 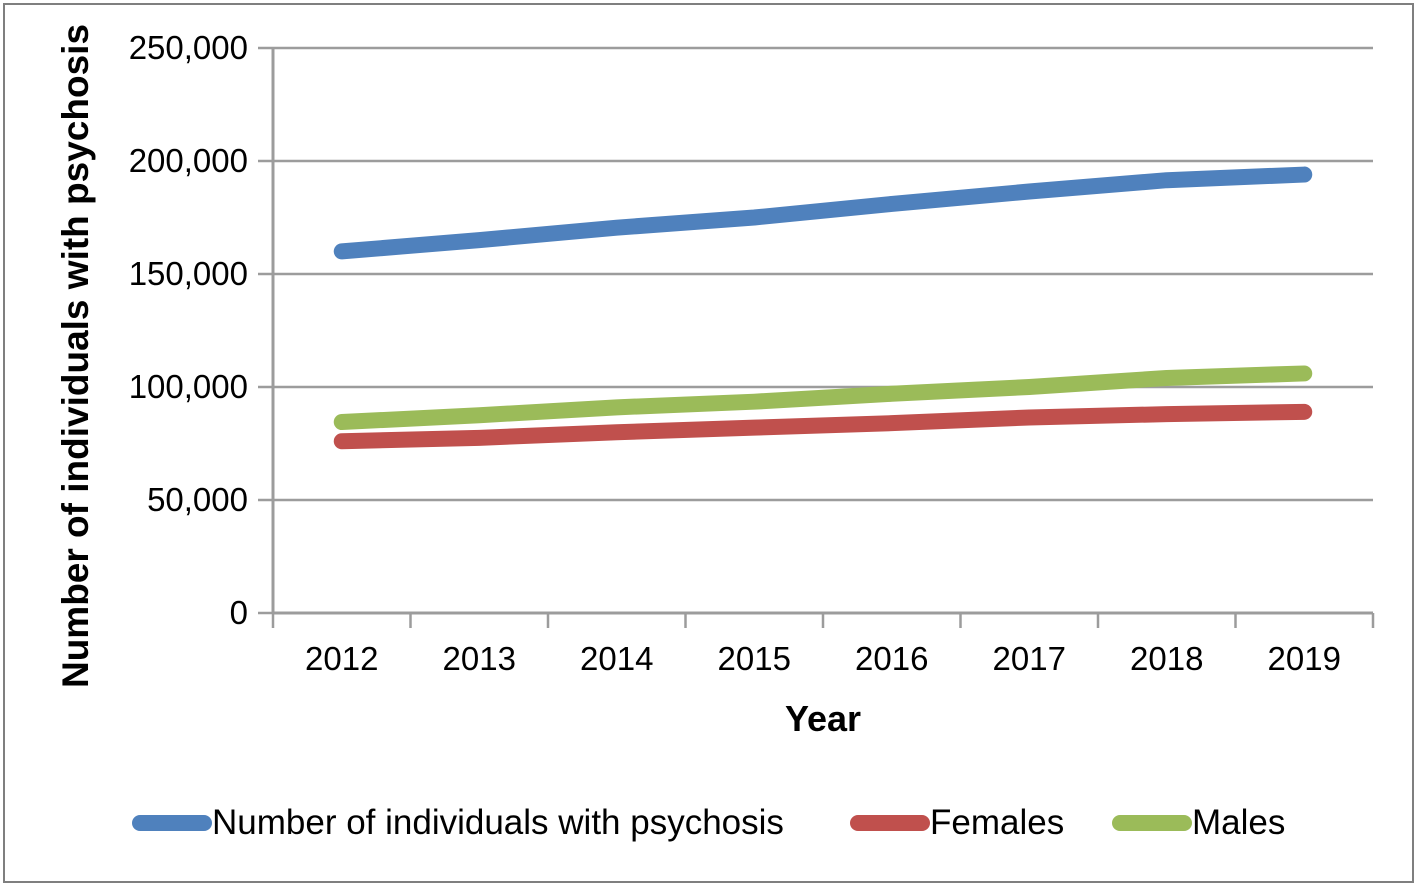 What do you see at coordinates (1239, 822) in the screenshot?
I see `legend-label-males: Males` at bounding box center [1239, 822].